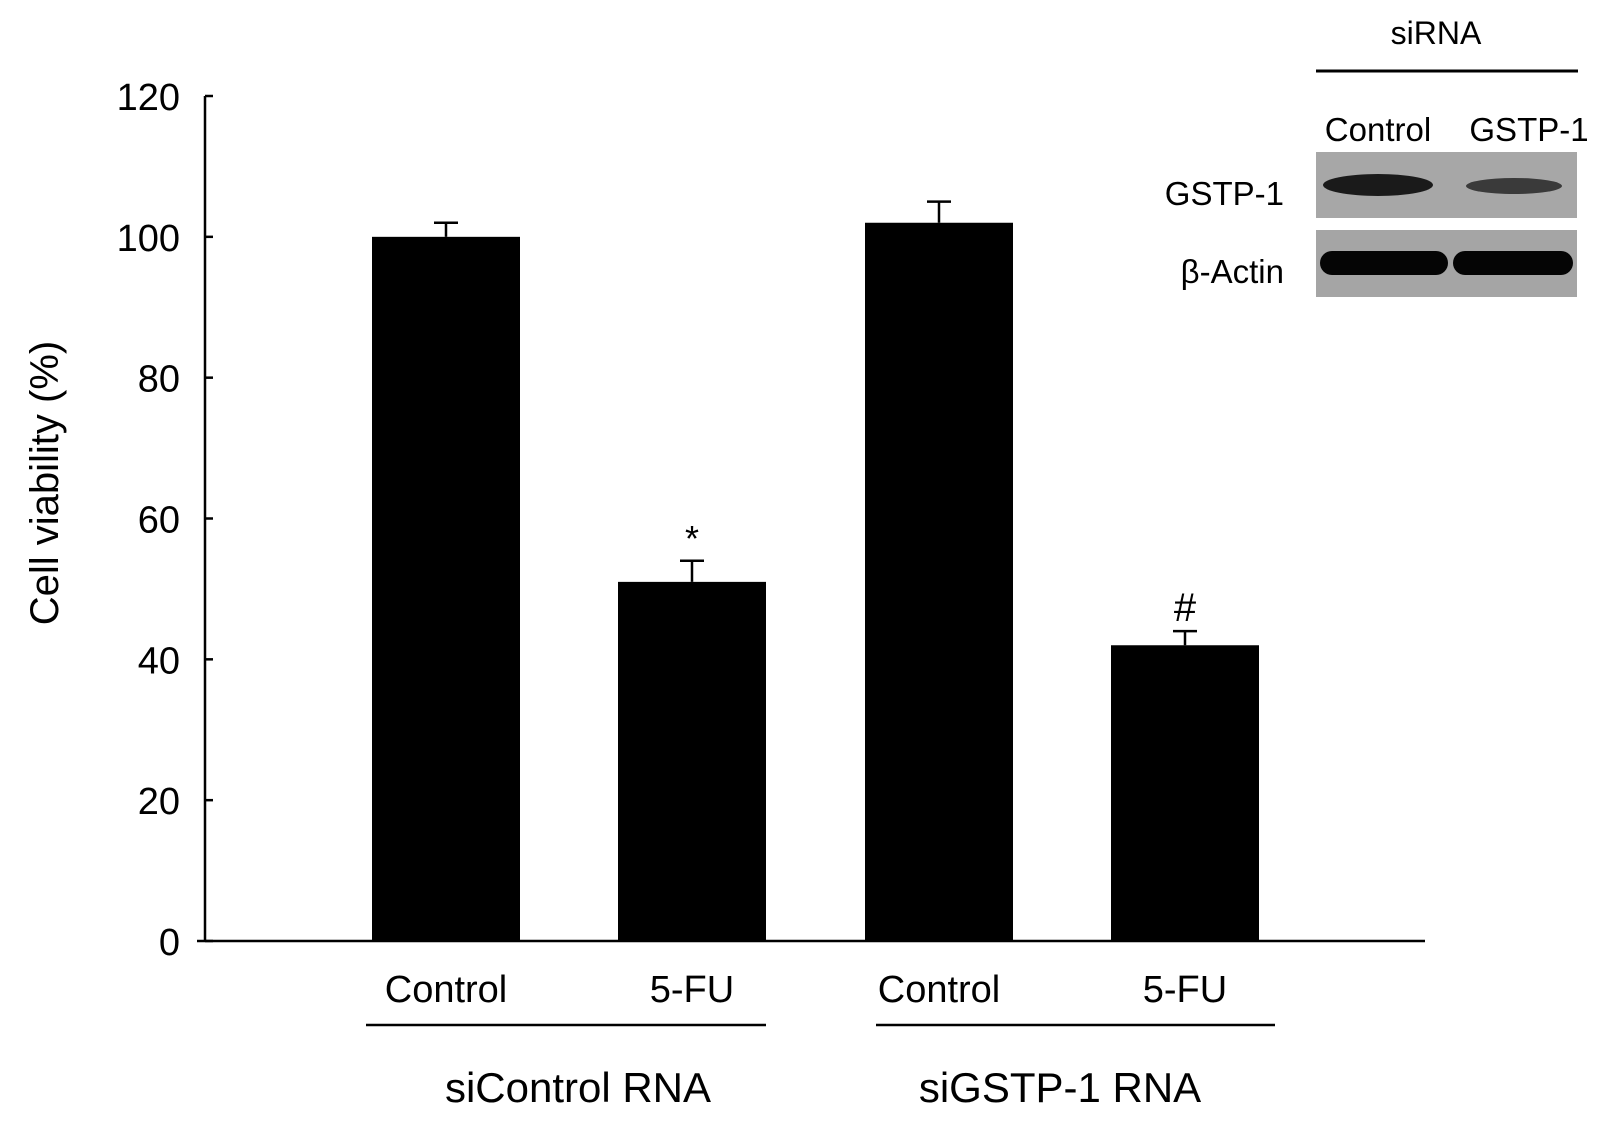 The image size is (1602, 1128). I want to click on significance-marker: *, so click(692, 538).